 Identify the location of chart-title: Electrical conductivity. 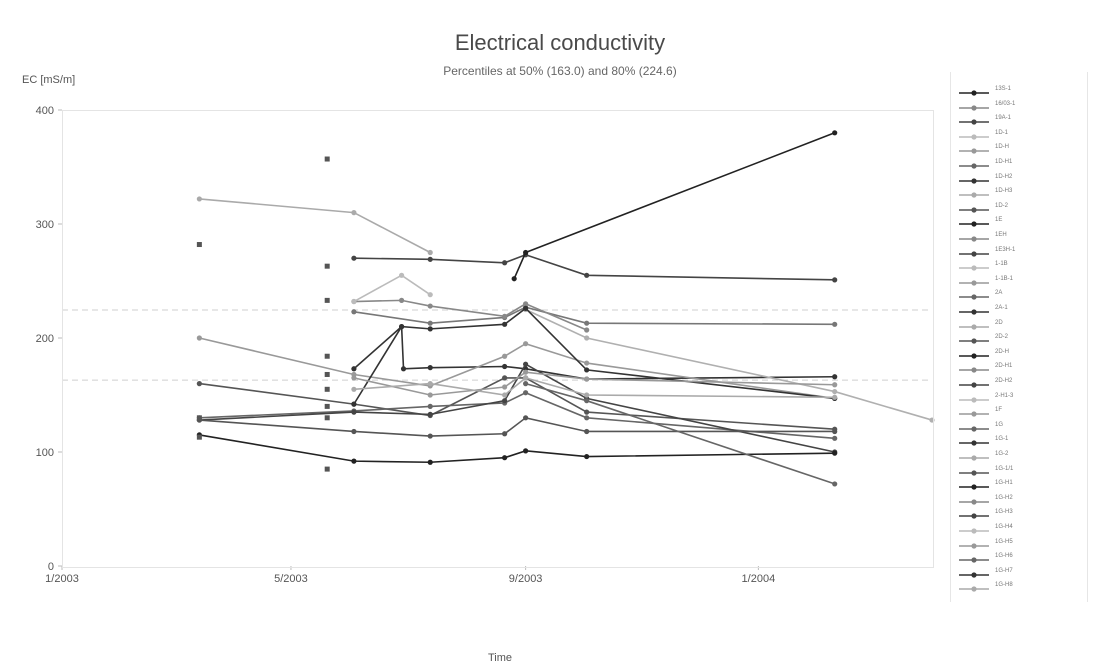
(560, 42).